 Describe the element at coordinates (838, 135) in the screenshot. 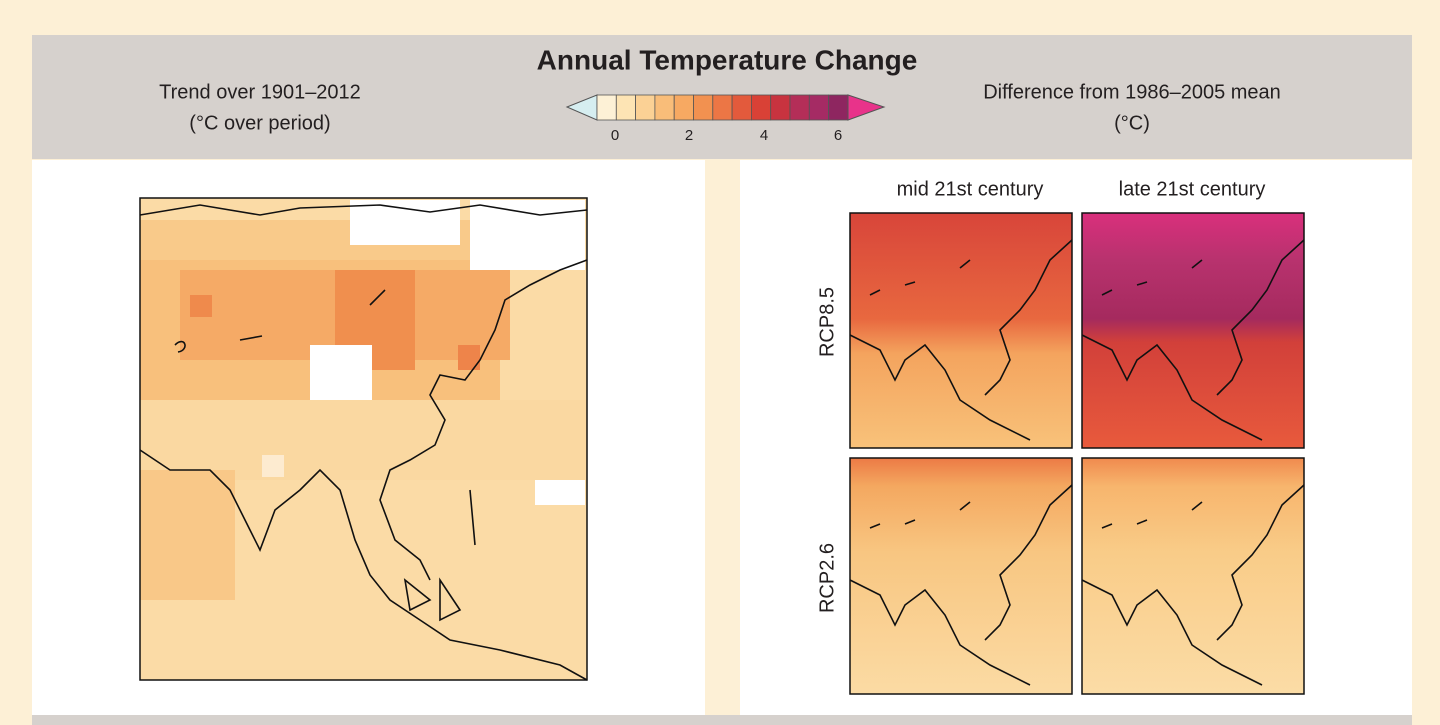

I see `colorbar-tick: 6` at that location.